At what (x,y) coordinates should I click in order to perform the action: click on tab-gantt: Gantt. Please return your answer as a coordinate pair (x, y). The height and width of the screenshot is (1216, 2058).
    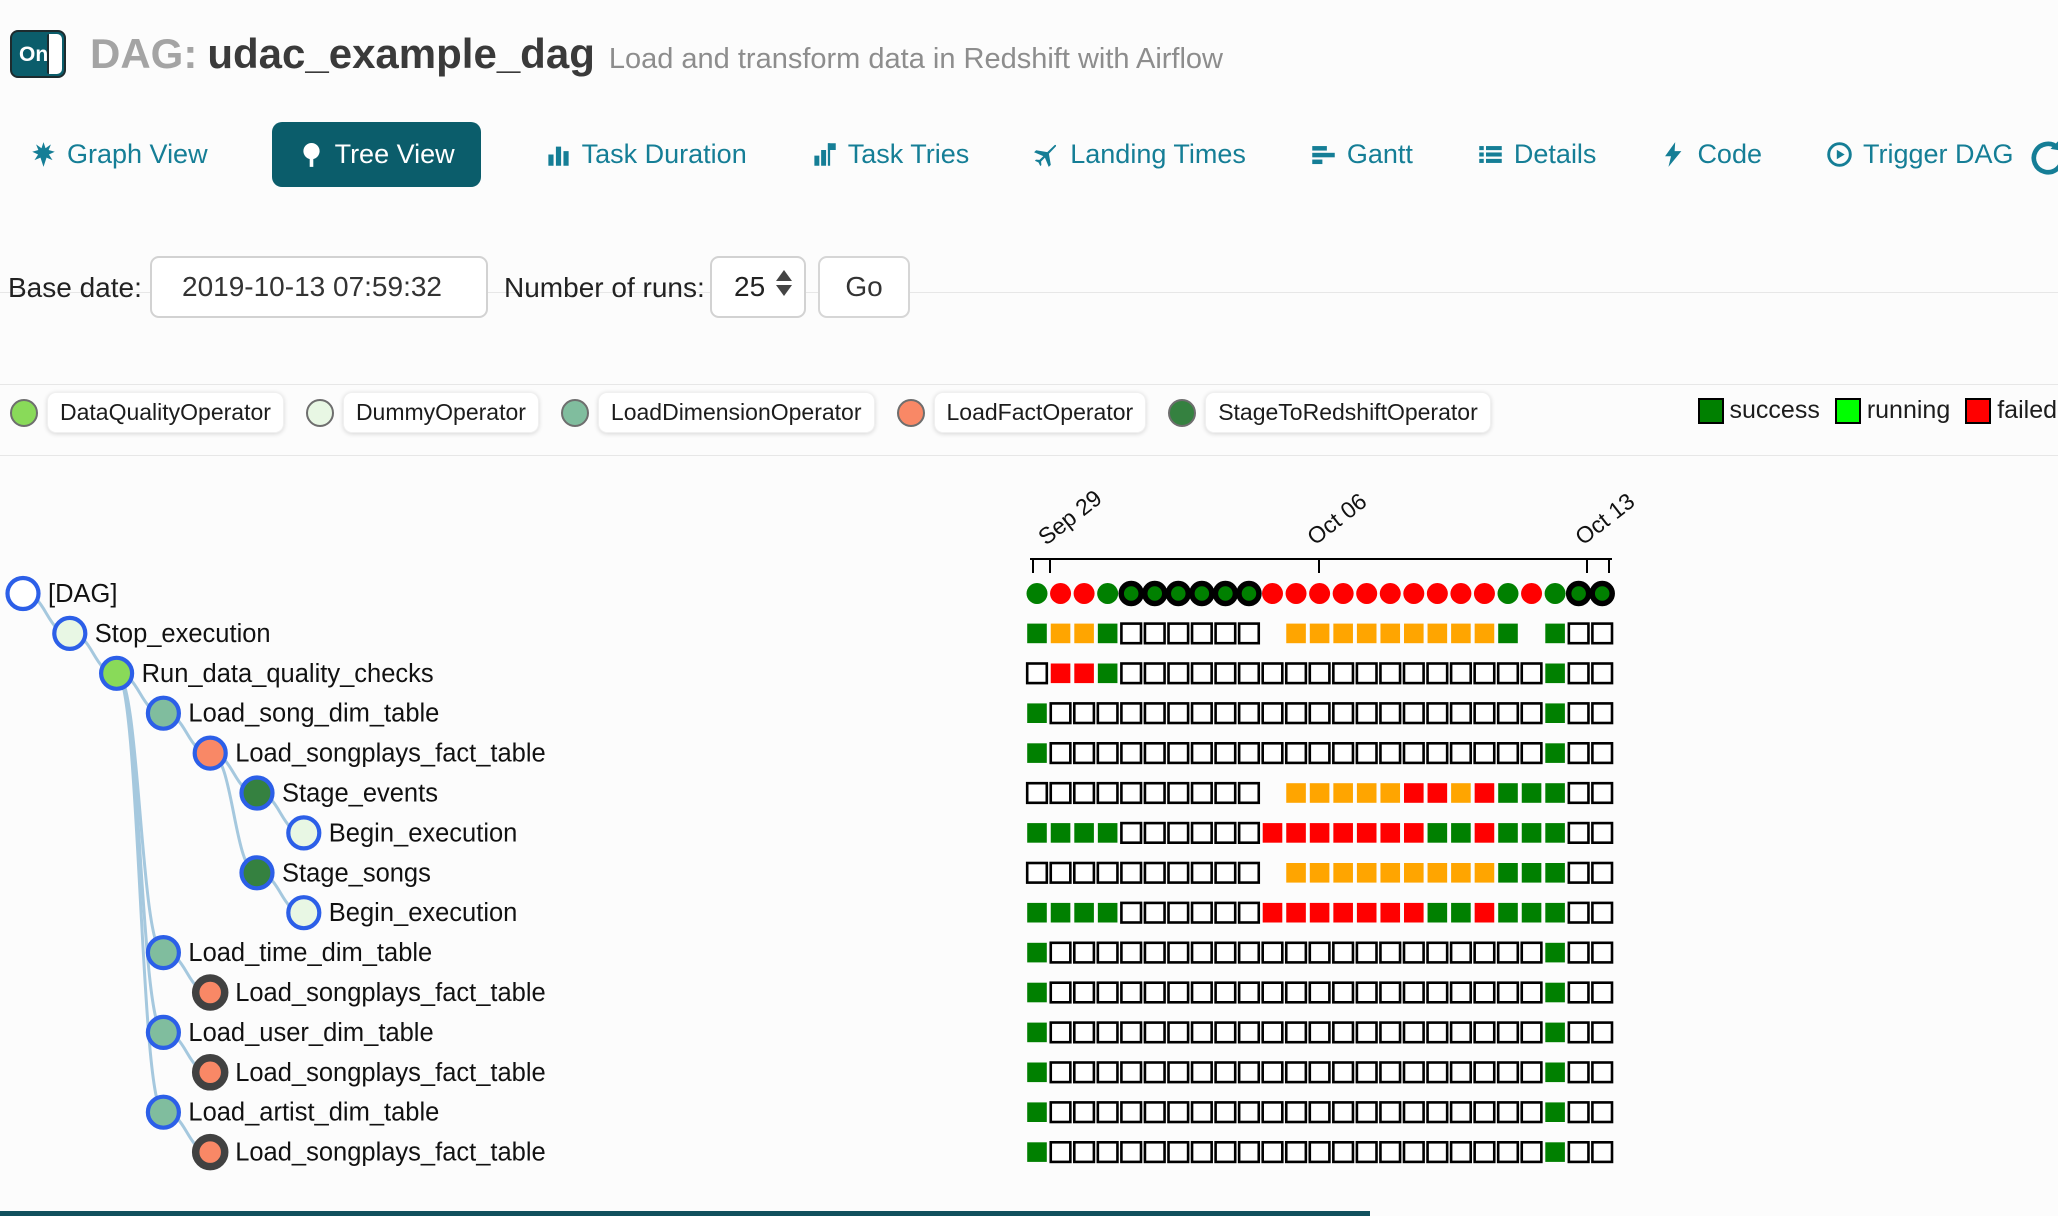
    Looking at the image, I should click on (1361, 154).